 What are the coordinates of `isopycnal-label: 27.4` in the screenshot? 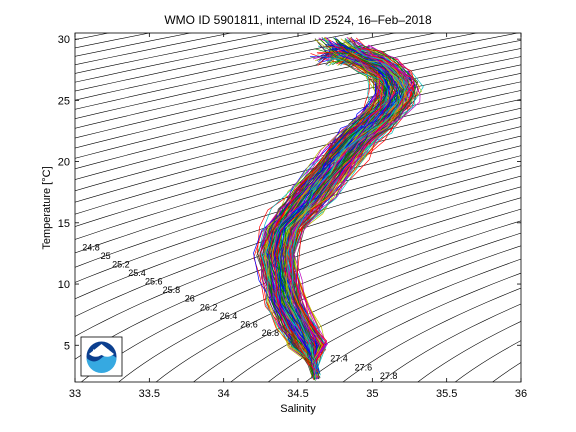 It's located at (339, 359).